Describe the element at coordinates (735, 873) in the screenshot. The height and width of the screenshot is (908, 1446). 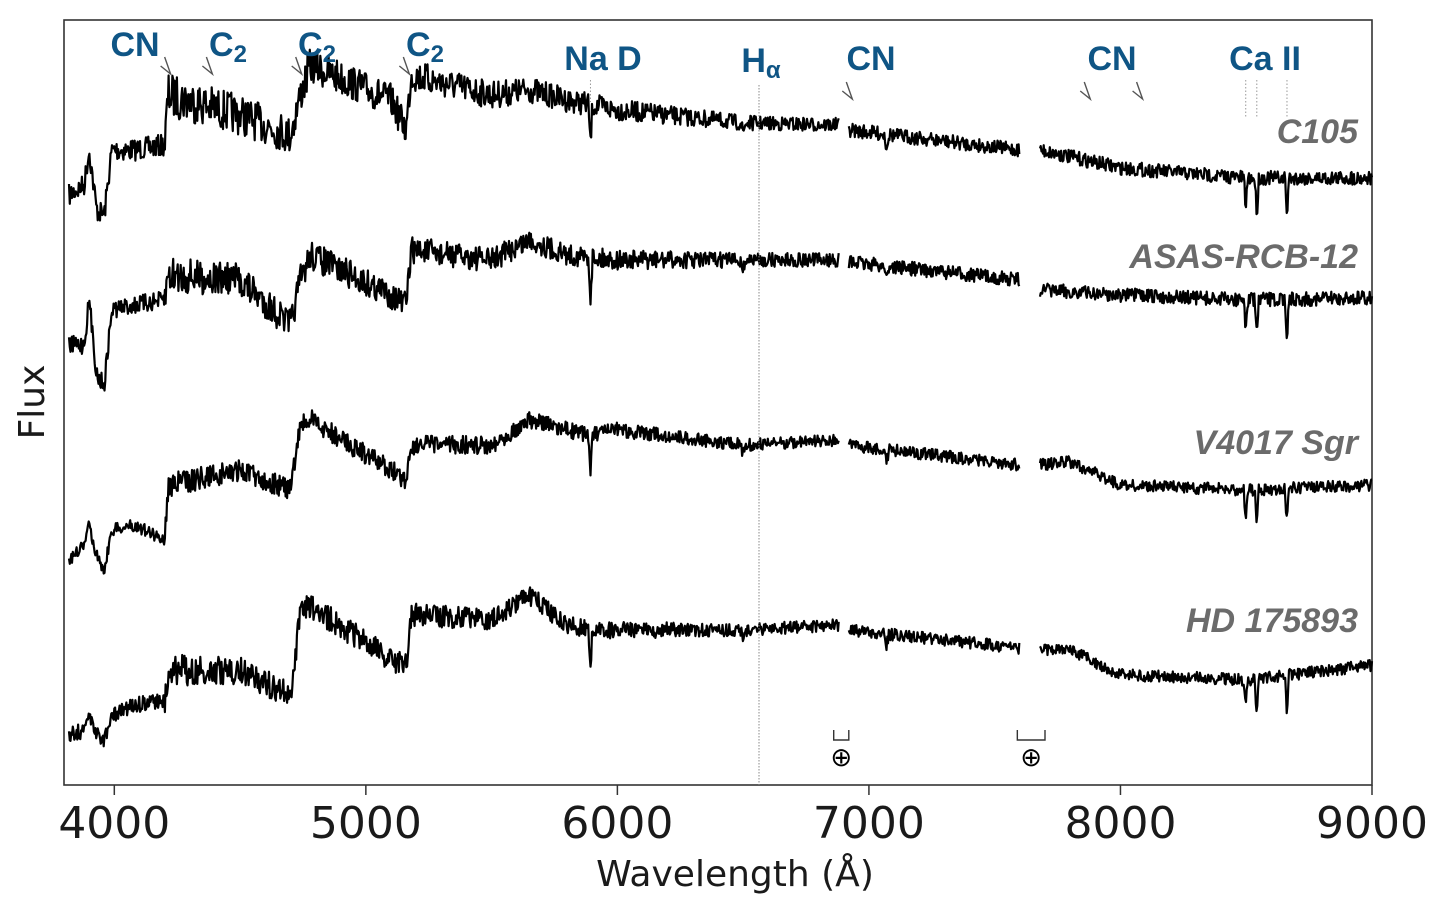
I see `x-axis-label: Wavelength (Å)` at that location.